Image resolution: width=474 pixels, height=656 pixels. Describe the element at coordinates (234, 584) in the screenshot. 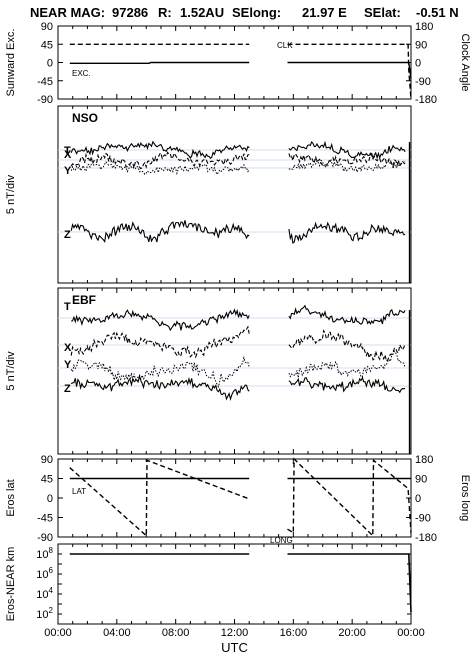

I see `panel-eros-near-range-frame` at that location.